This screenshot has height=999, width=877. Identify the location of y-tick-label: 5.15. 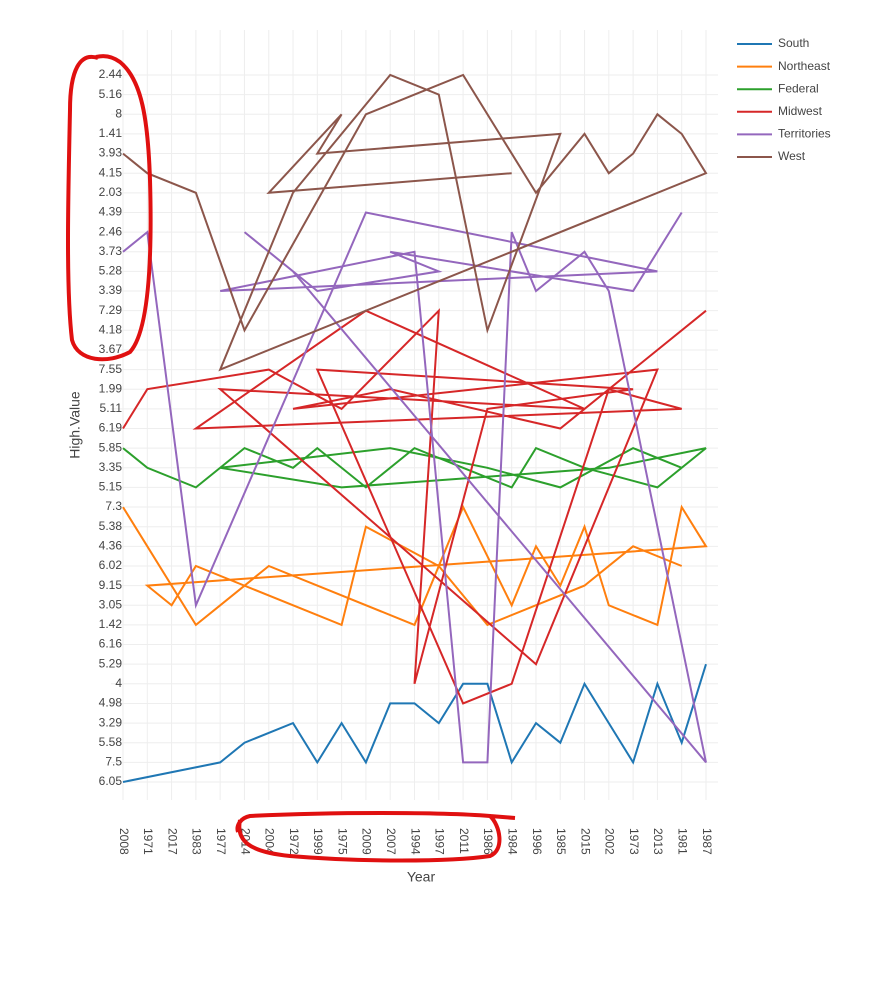
(111, 487).